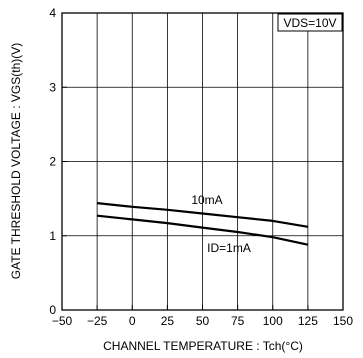  What do you see at coordinates (206, 200) in the screenshot?
I see `series-label-10ma: 10mA` at bounding box center [206, 200].